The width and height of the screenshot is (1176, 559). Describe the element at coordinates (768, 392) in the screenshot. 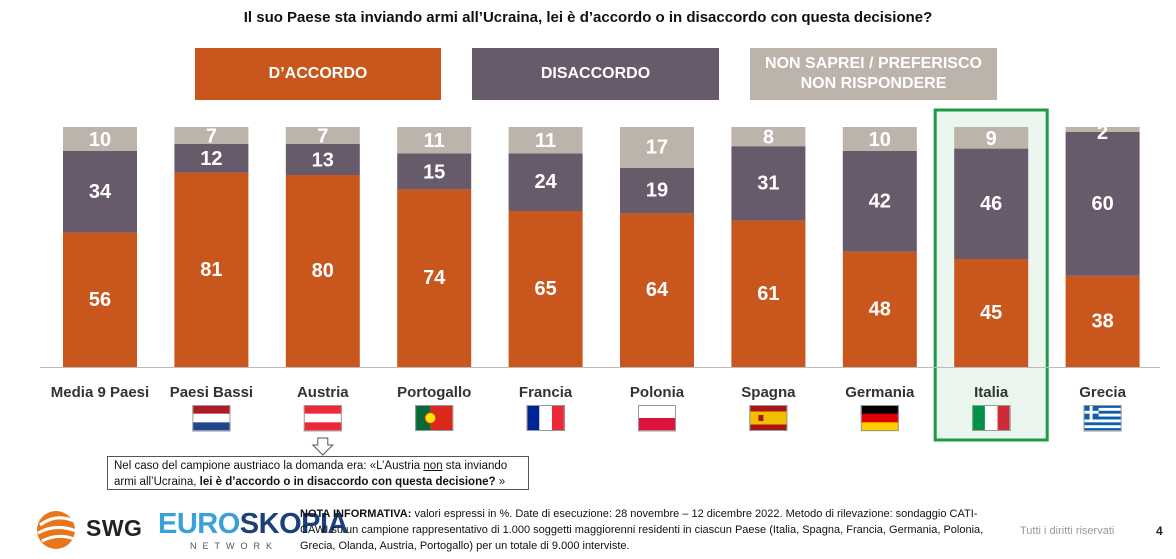

I see `category-label: Spagna` at that location.